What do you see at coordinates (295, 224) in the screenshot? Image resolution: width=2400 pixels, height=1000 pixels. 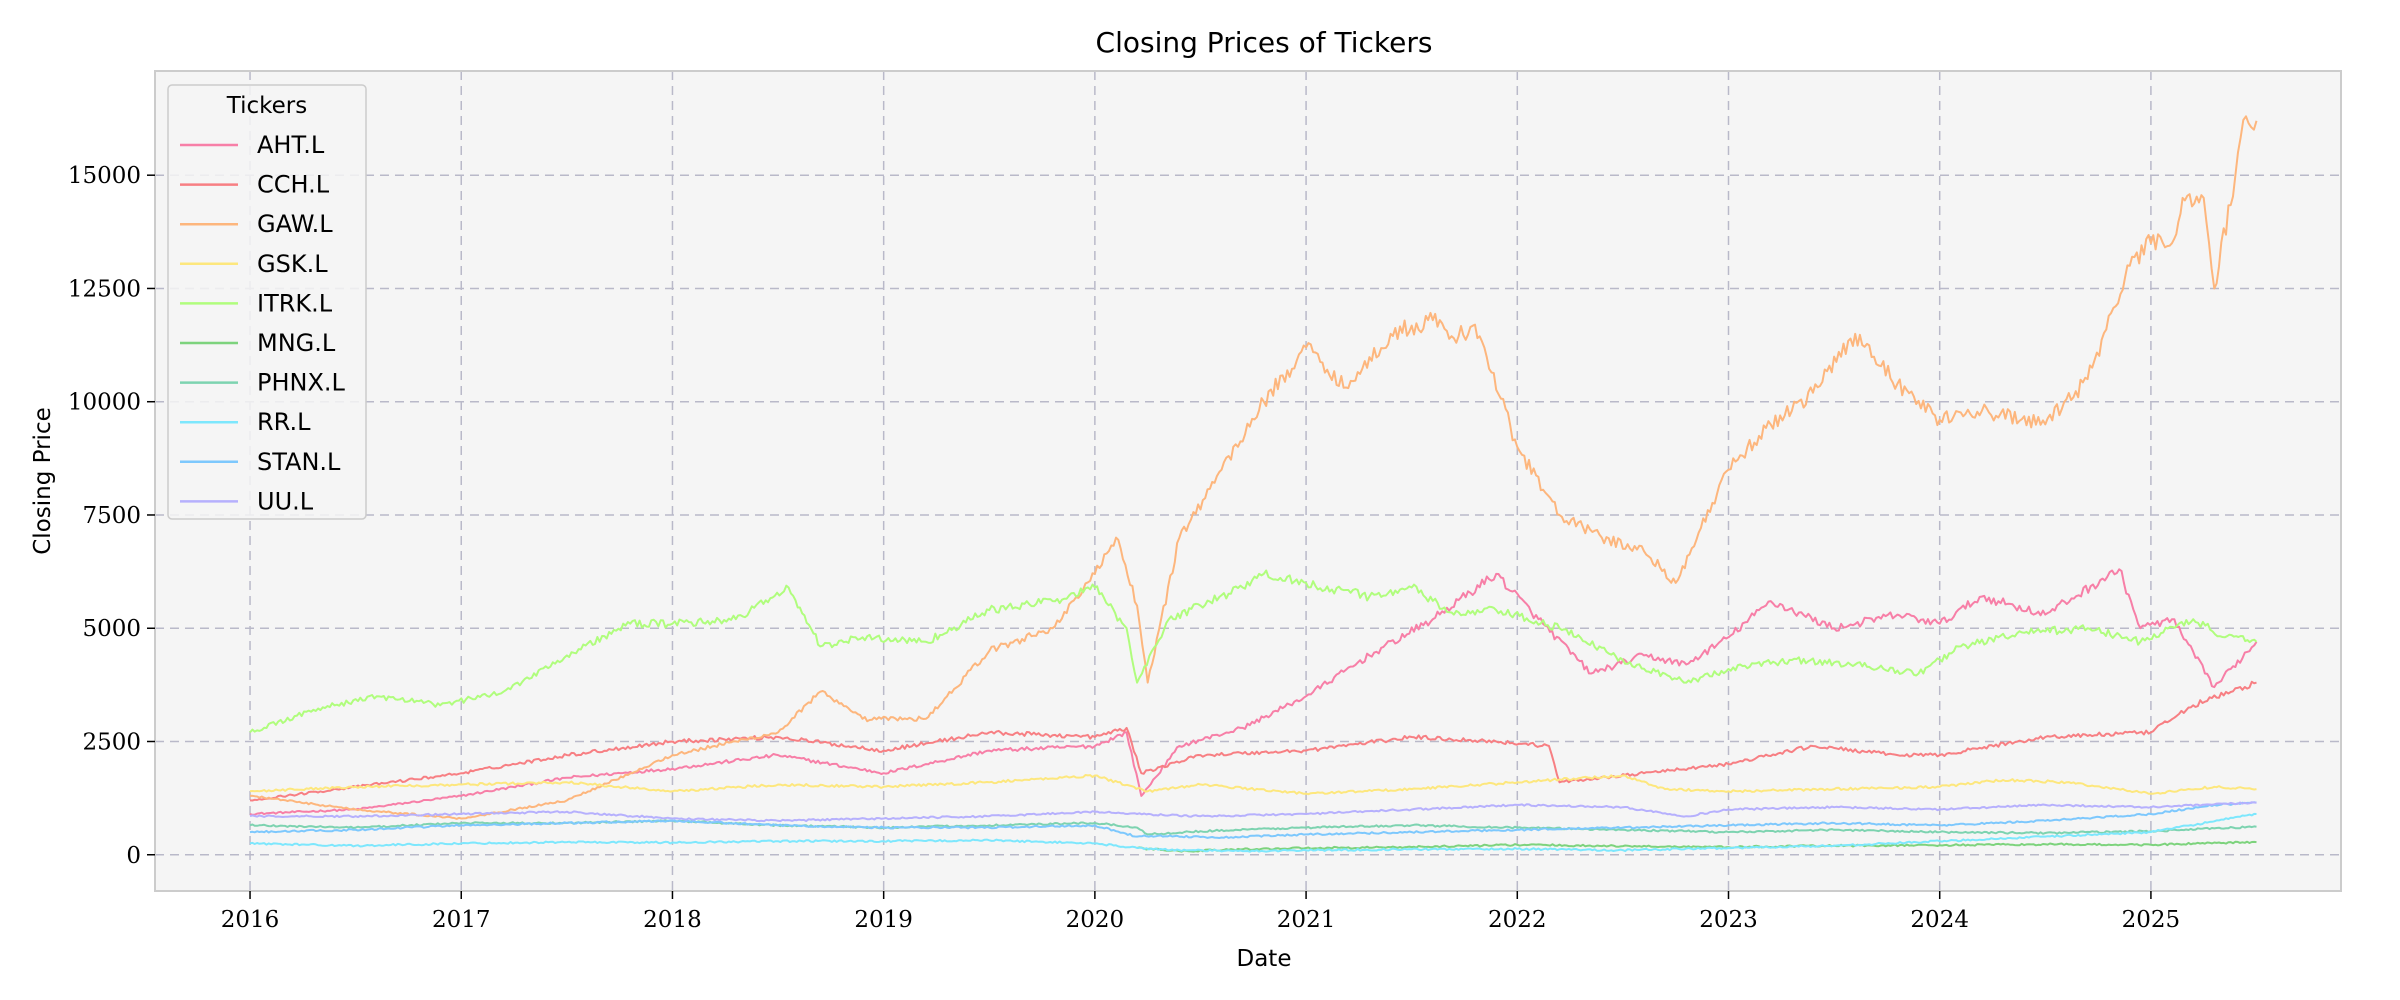 I see `legend-label: GAW.L` at bounding box center [295, 224].